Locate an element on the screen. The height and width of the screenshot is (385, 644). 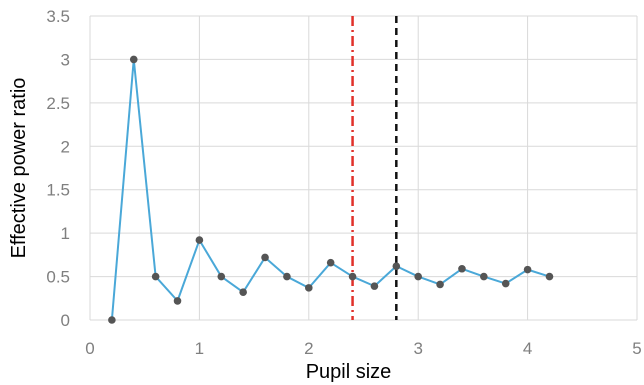
x-axis-title: Pupil size is located at coordinates (349, 372).